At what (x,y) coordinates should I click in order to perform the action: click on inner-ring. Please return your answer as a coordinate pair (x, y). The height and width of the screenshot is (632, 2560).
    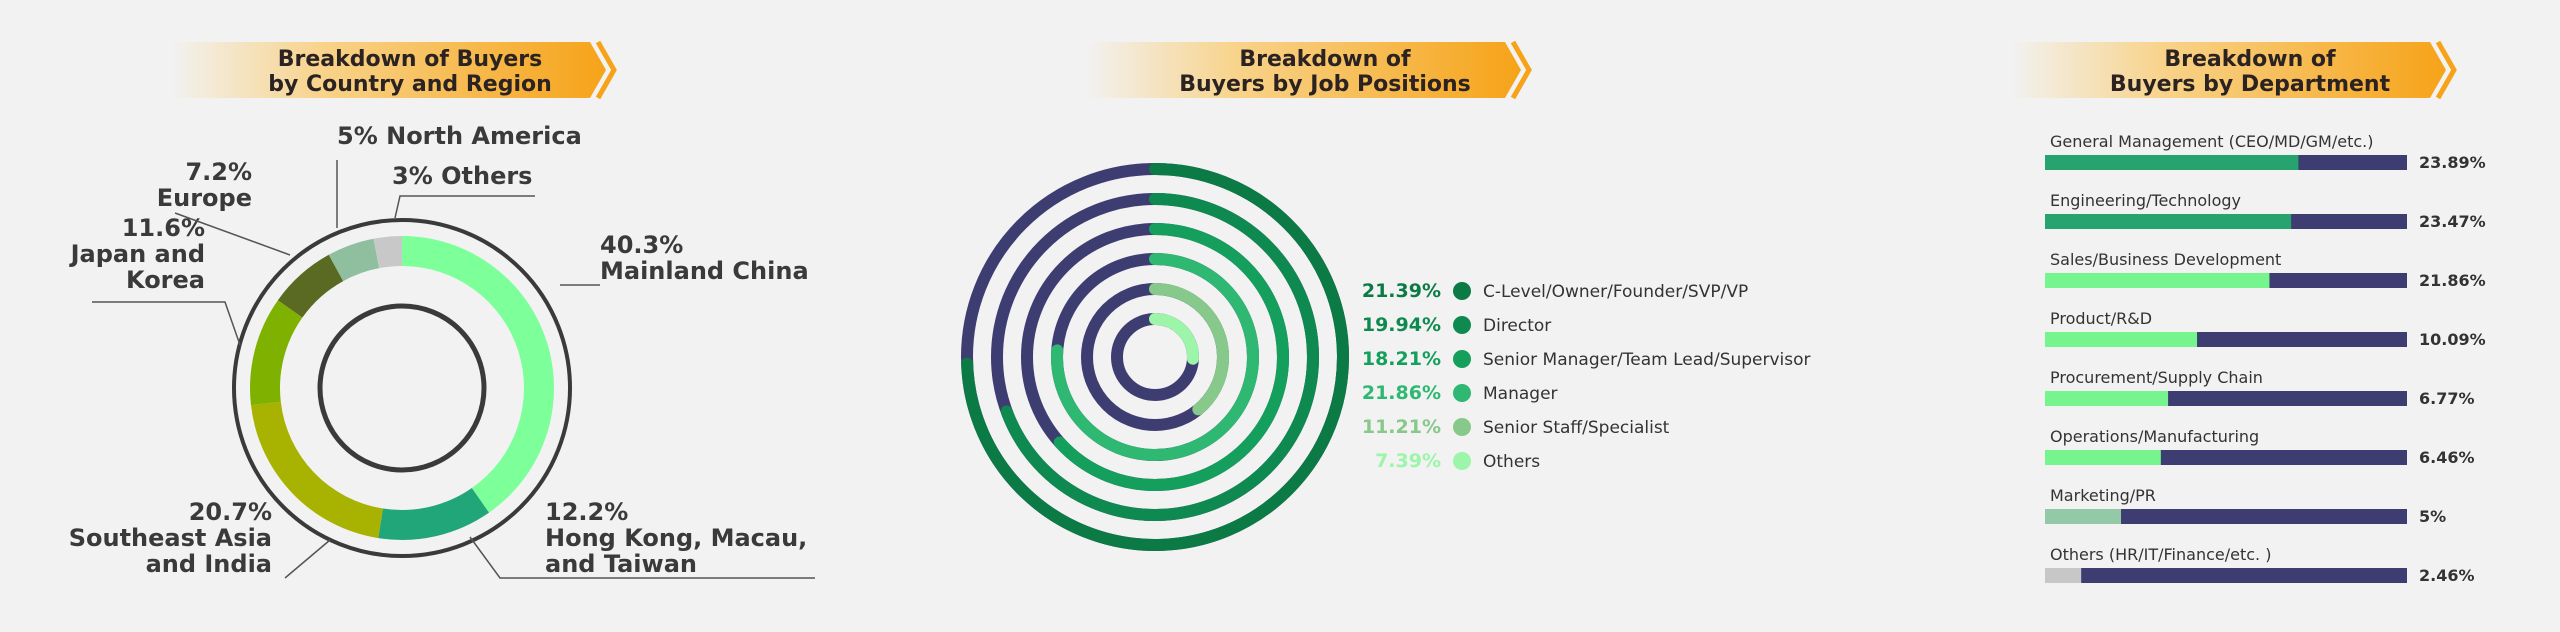
    Looking at the image, I should click on (402, 388).